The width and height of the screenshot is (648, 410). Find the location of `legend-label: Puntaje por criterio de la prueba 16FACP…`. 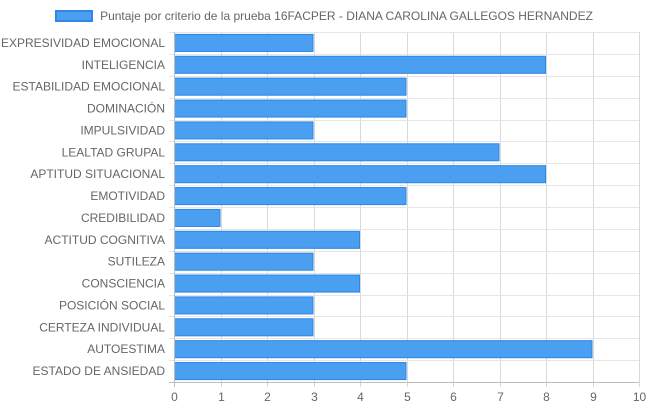

legend-label: Puntaje por criterio de la prueba 16FACP… is located at coordinates (346, 16).